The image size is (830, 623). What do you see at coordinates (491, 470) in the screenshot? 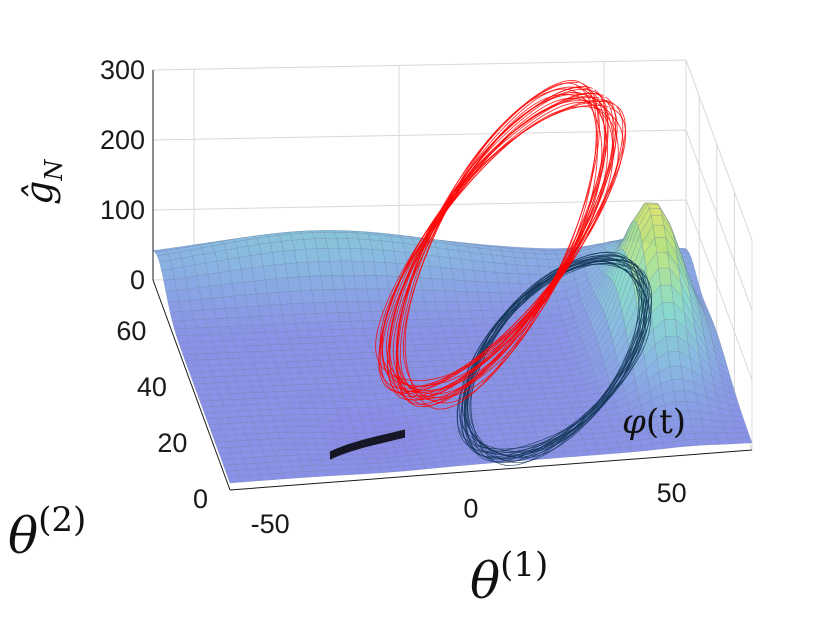
I see `x-axis-line` at bounding box center [491, 470].